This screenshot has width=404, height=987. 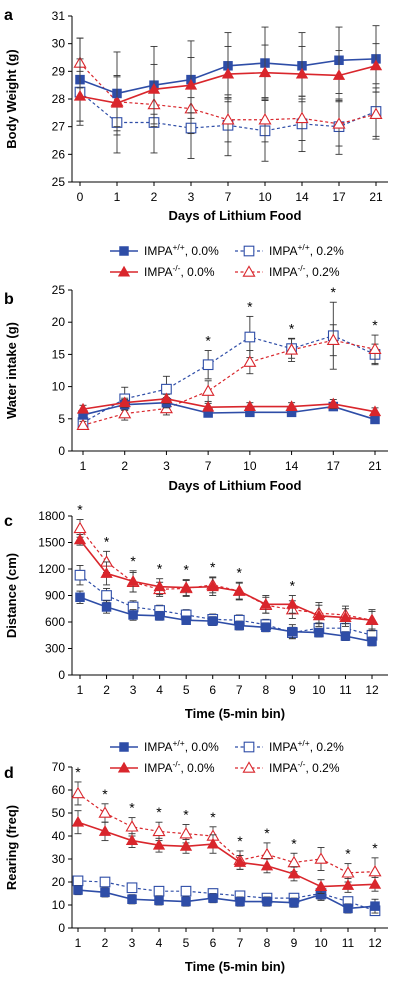 I want to click on x-tick-label: 0, so click(x=80, y=197).